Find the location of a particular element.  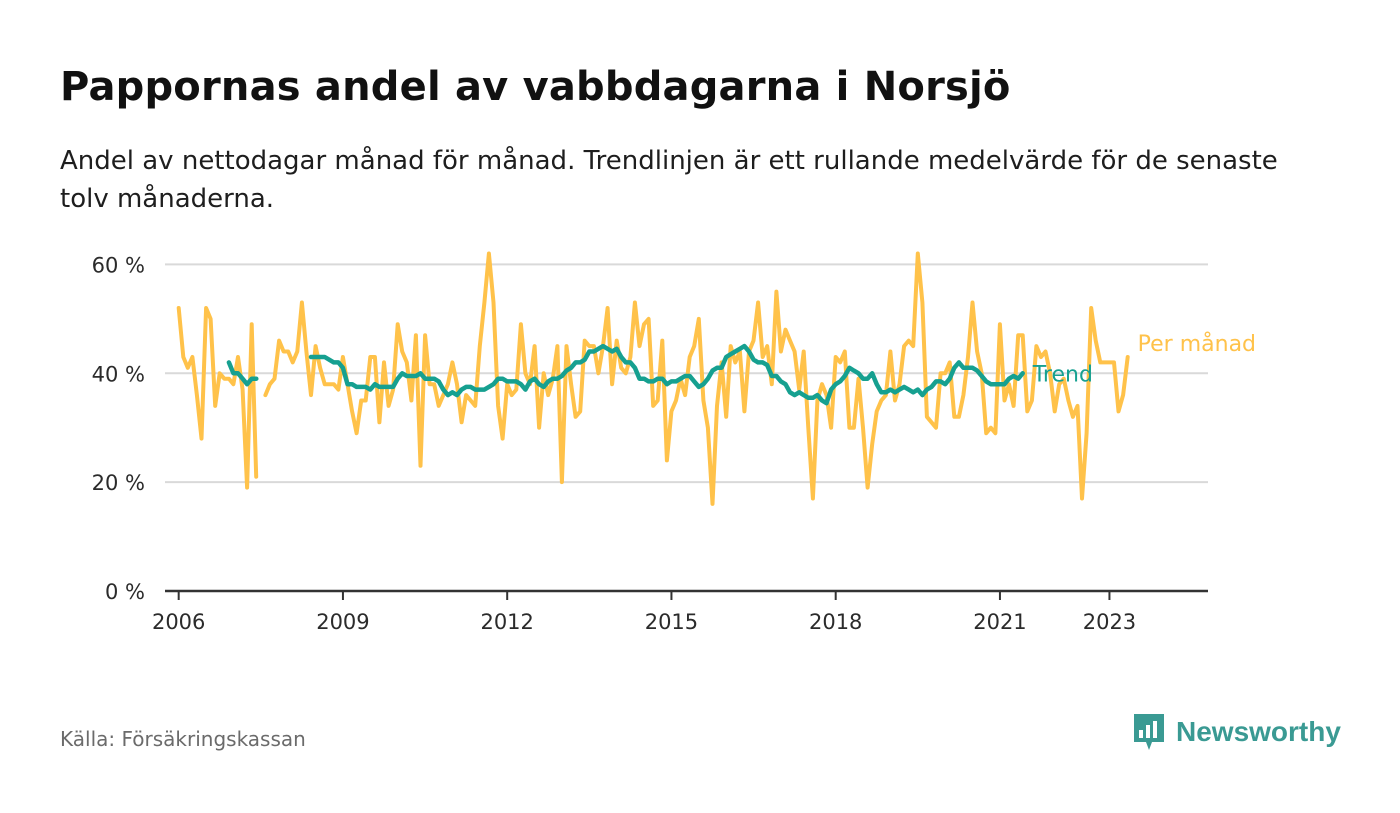

x-tick-label: 2018 is located at coordinates (835, 622).